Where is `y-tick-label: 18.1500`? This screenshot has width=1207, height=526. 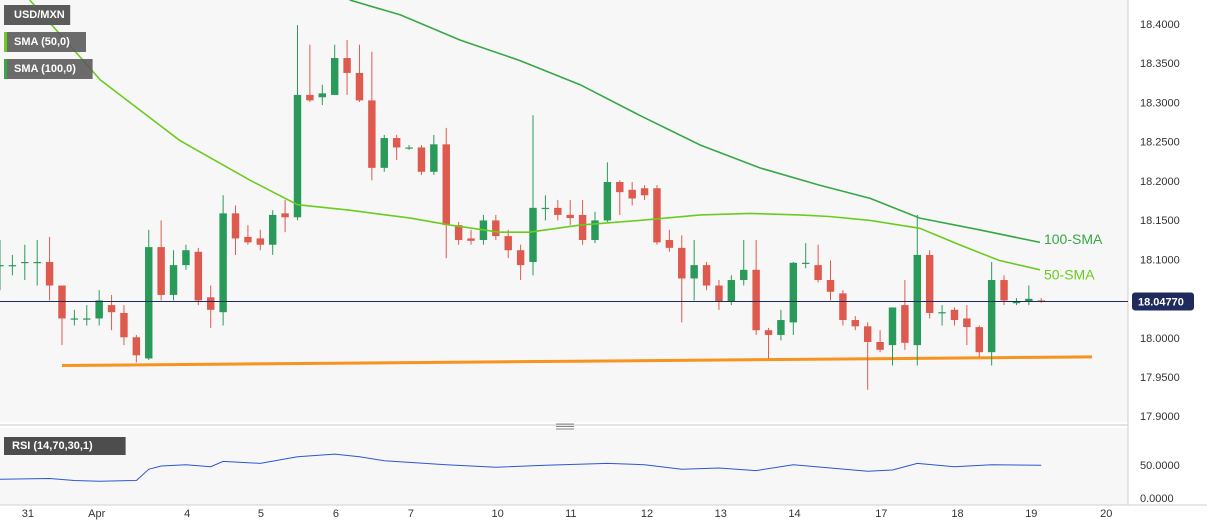 y-tick-label: 18.1500 is located at coordinates (1160, 221).